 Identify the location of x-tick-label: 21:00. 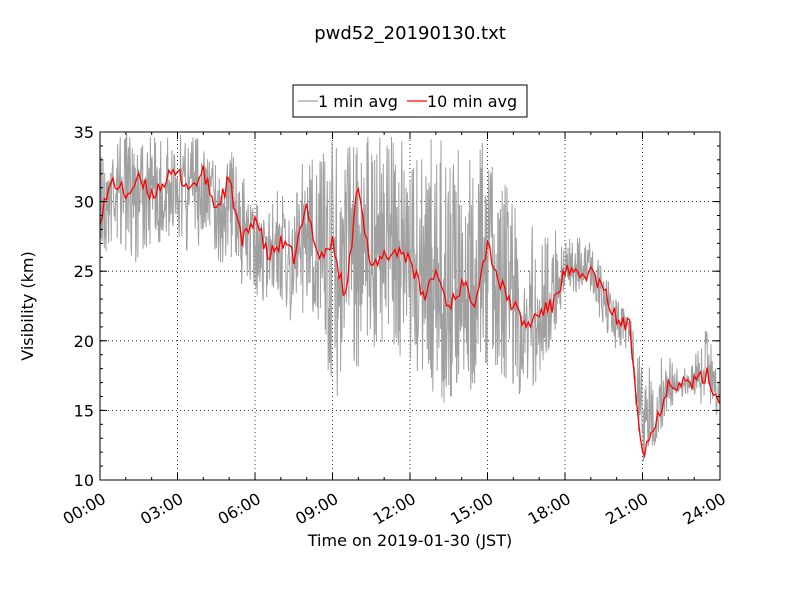
(626, 509).